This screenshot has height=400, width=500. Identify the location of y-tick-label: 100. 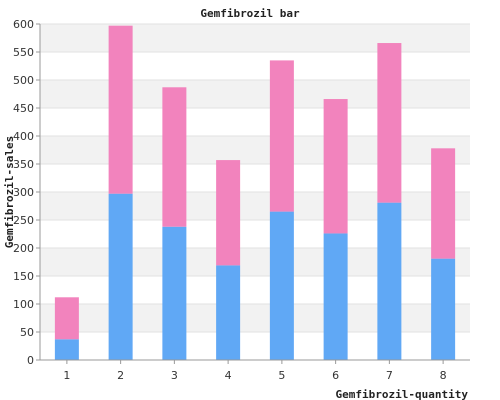
(23, 304).